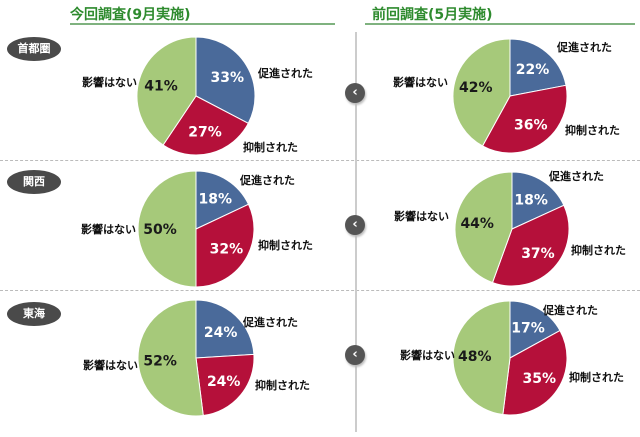 Image resolution: width=640 pixels, height=437 pixels. I want to click on pct-label-suppressed: 24%, so click(224, 382).